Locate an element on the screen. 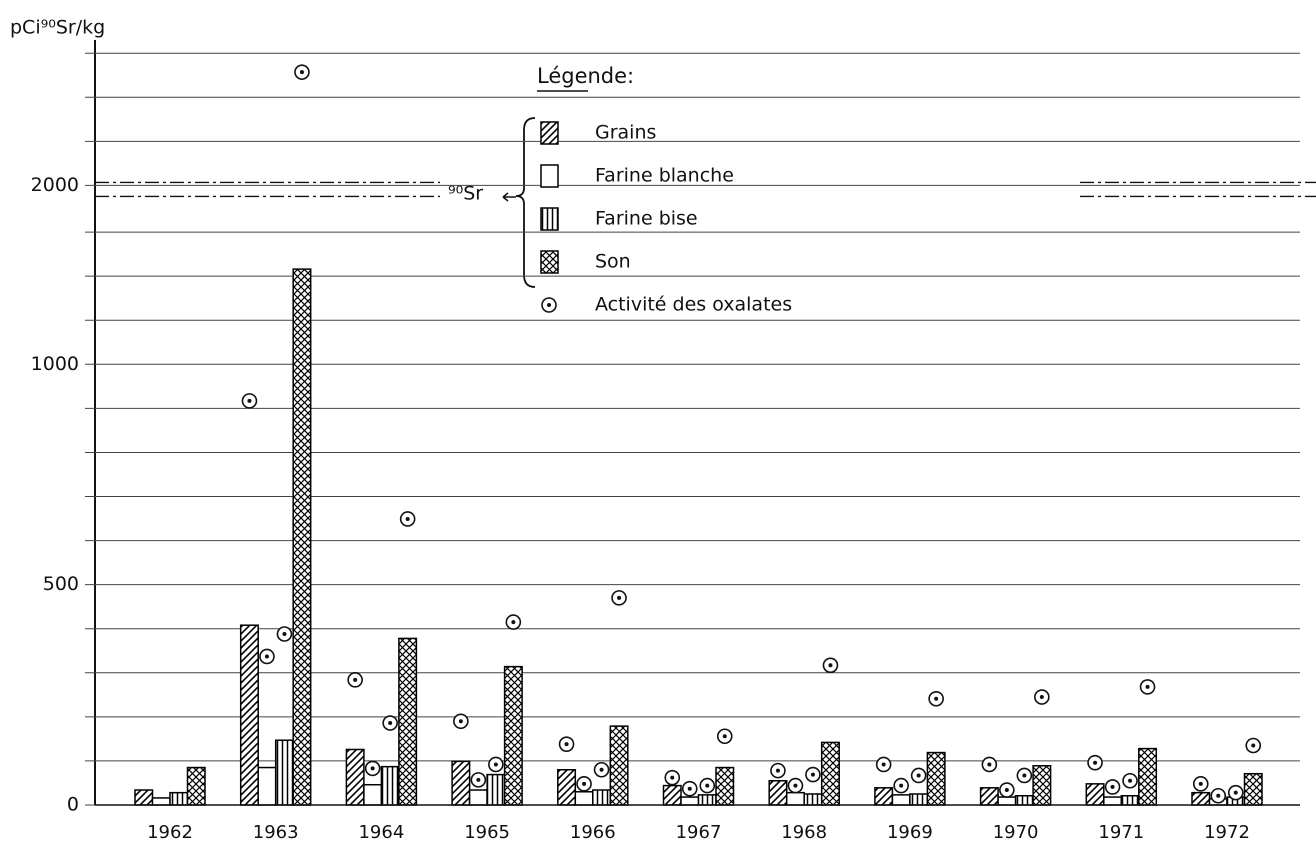 This screenshot has width=1316, height=849. annotation-arrow is located at coordinates (509, 197).